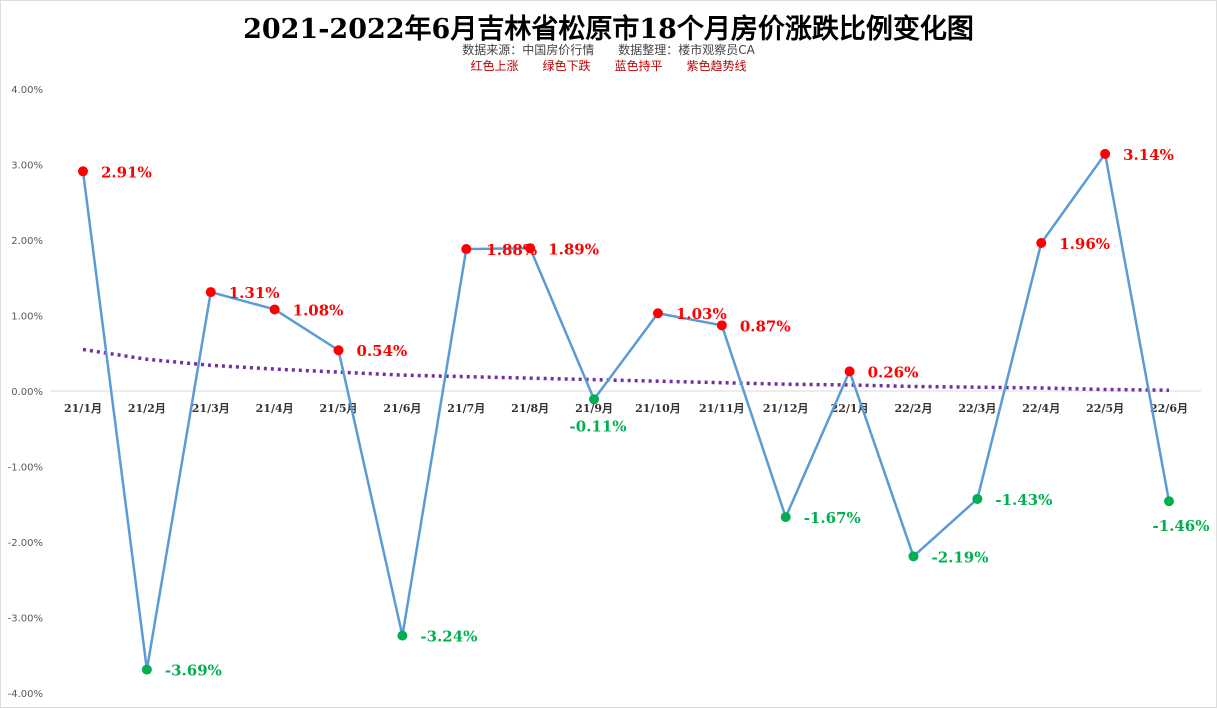 This screenshot has width=1217, height=709. I want to click on chart-title: 2021-2022年6月吉林省松原市18个月房价涨跌比例变化图, so click(608, 29).